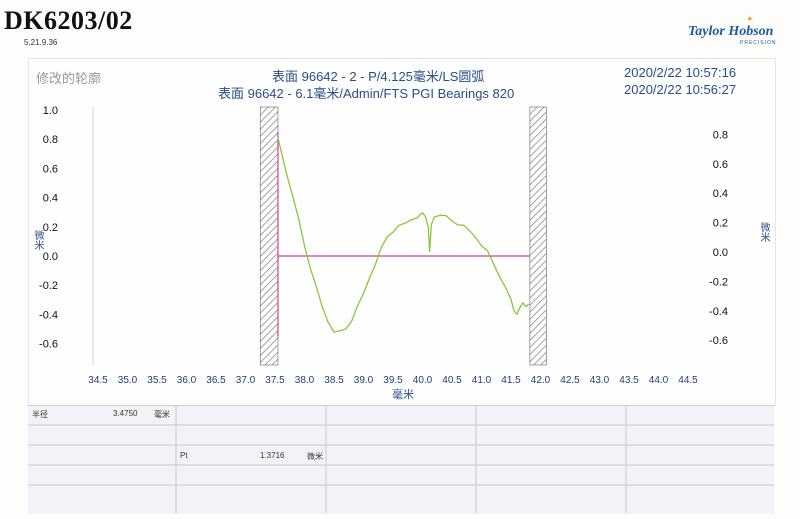  What do you see at coordinates (364, 380) in the screenshot?
I see `x-tick: 39.0` at bounding box center [364, 380].